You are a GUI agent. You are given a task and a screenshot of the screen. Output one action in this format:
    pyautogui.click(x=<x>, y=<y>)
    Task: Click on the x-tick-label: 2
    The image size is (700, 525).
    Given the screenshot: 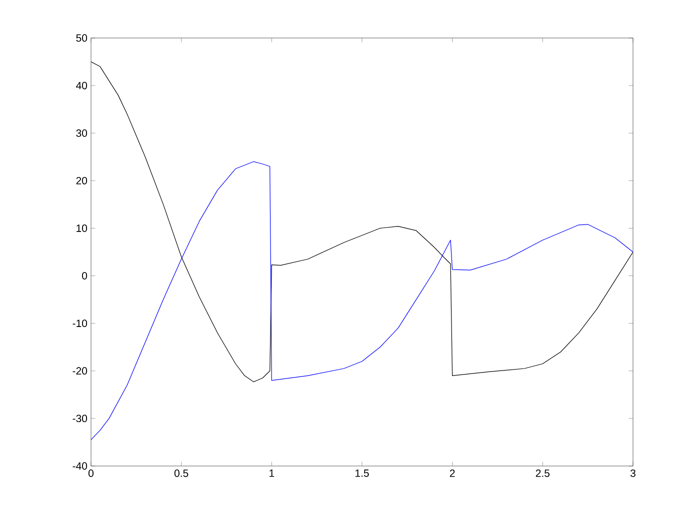 What is the action you would take?
    pyautogui.click(x=452, y=473)
    